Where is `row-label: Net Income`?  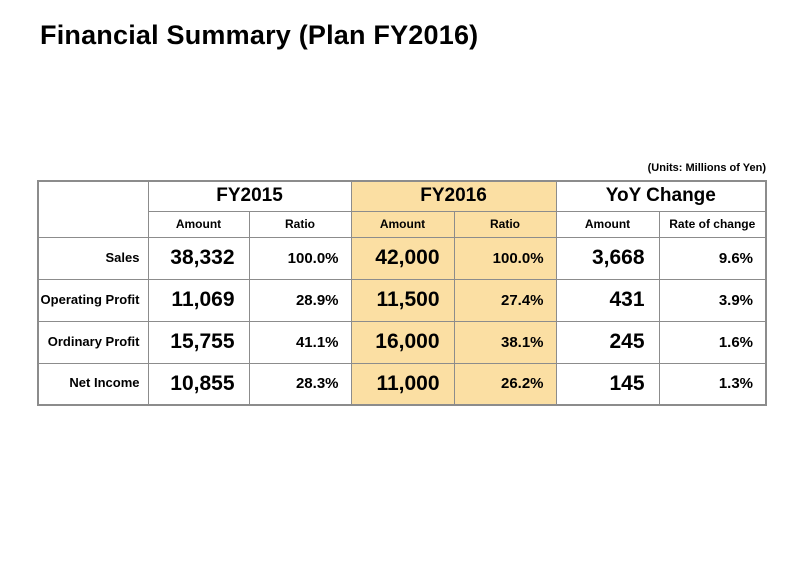 row-label: Net Income is located at coordinates (93, 384).